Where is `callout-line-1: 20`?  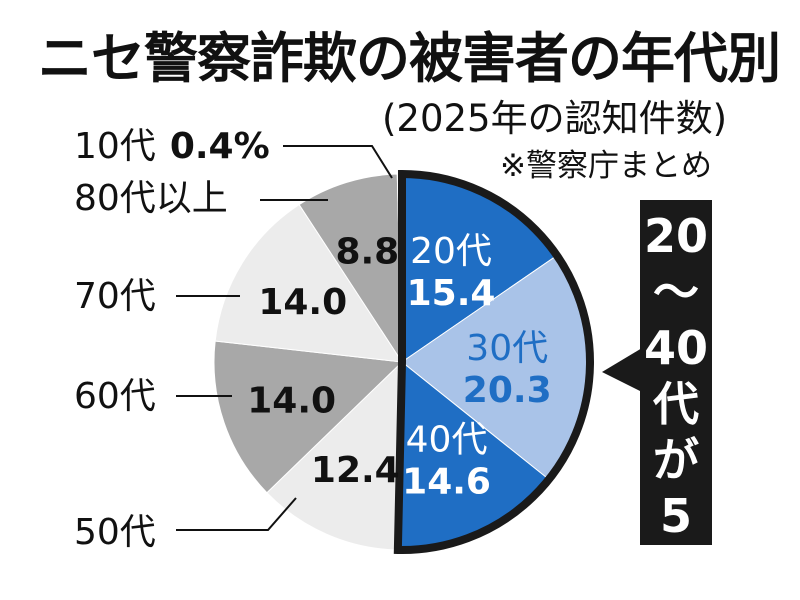
callout-line-1: 20 is located at coordinates (675, 236).